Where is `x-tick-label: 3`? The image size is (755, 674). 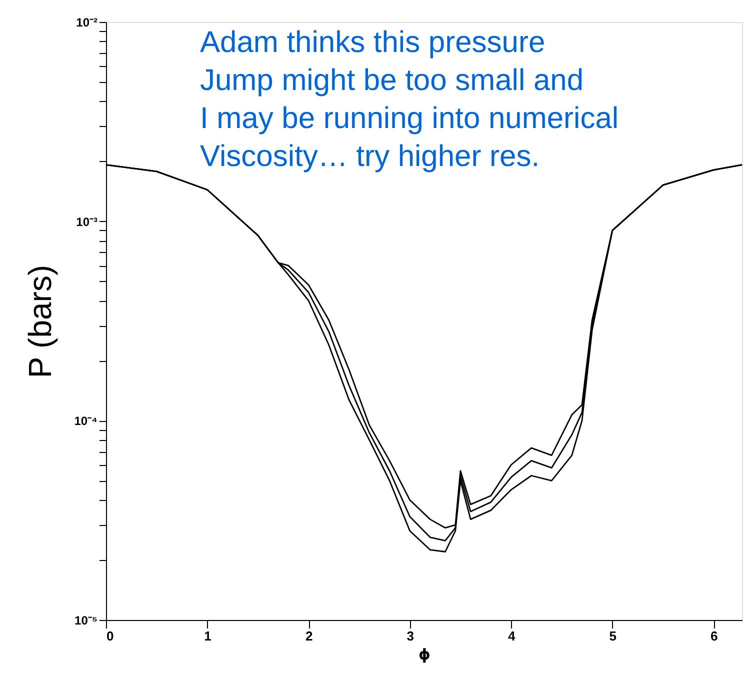
x-tick-label: 3 is located at coordinates (410, 636).